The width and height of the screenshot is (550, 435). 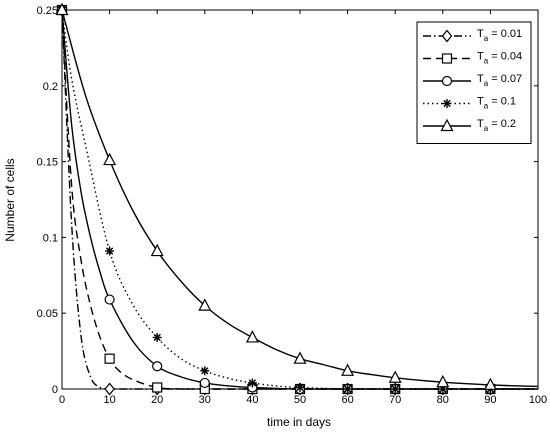 I want to click on y-axis-label: Number of cells, so click(x=10, y=199).